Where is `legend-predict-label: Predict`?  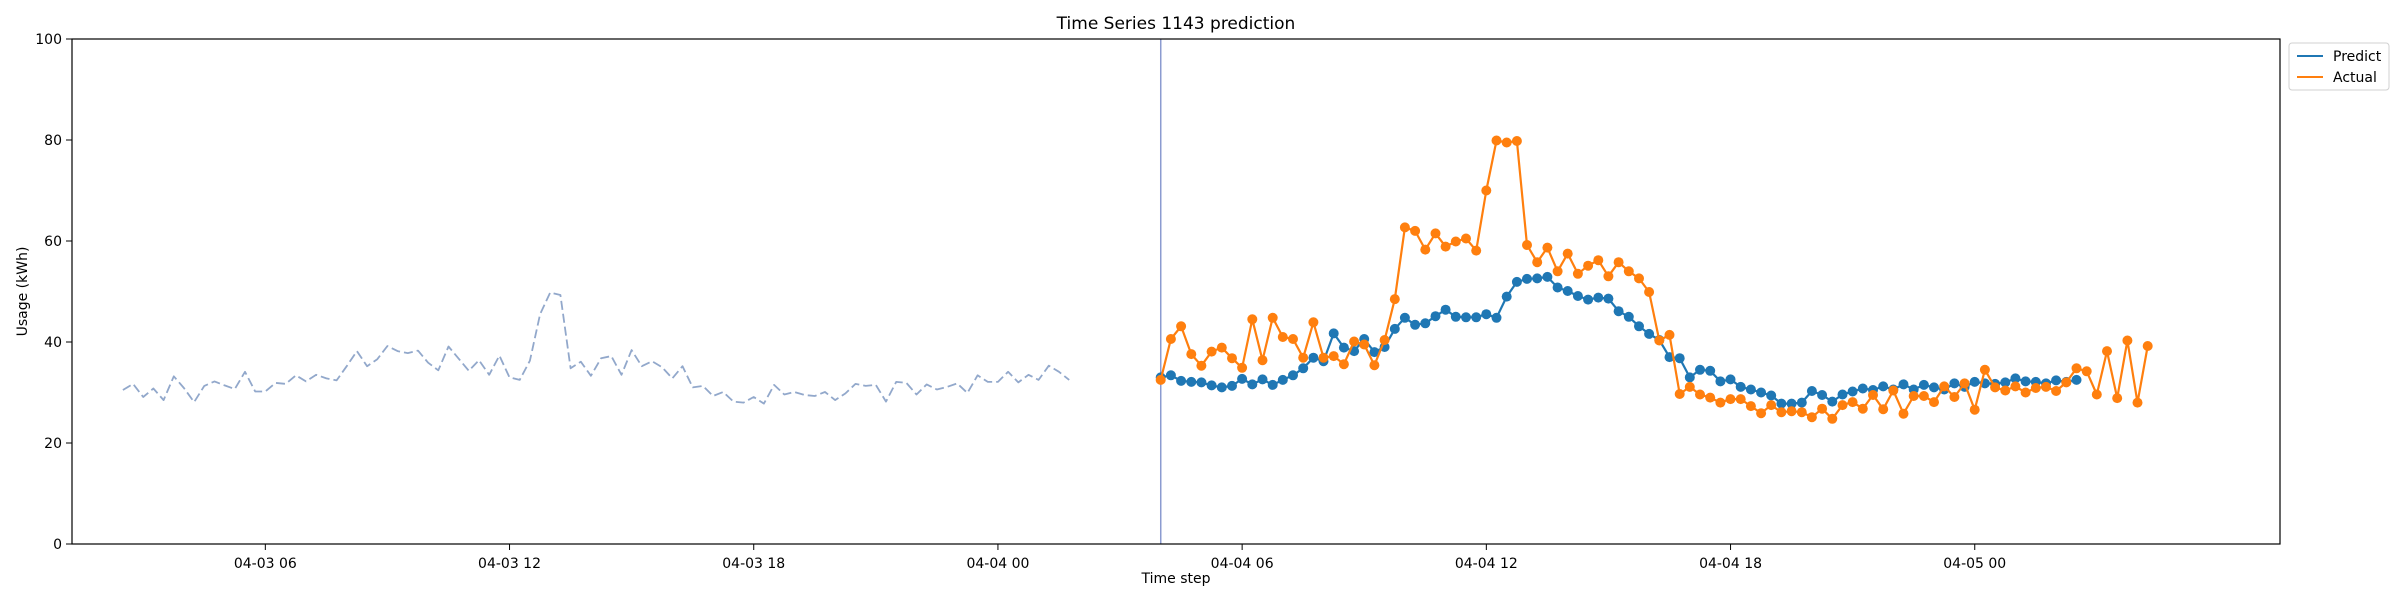
legend-predict-label: Predict is located at coordinates (2357, 57).